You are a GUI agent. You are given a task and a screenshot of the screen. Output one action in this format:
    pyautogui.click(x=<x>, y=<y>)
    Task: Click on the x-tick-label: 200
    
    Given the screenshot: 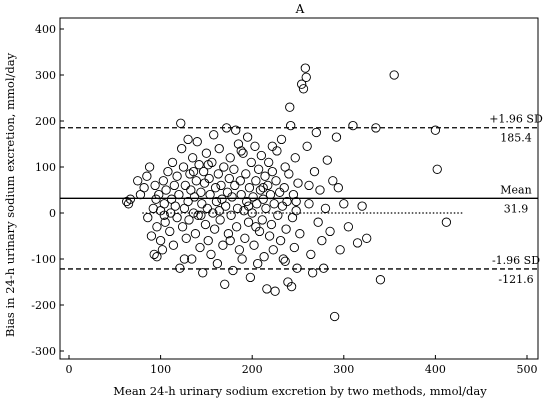 What is the action you would take?
    pyautogui.click(x=252, y=369)
    